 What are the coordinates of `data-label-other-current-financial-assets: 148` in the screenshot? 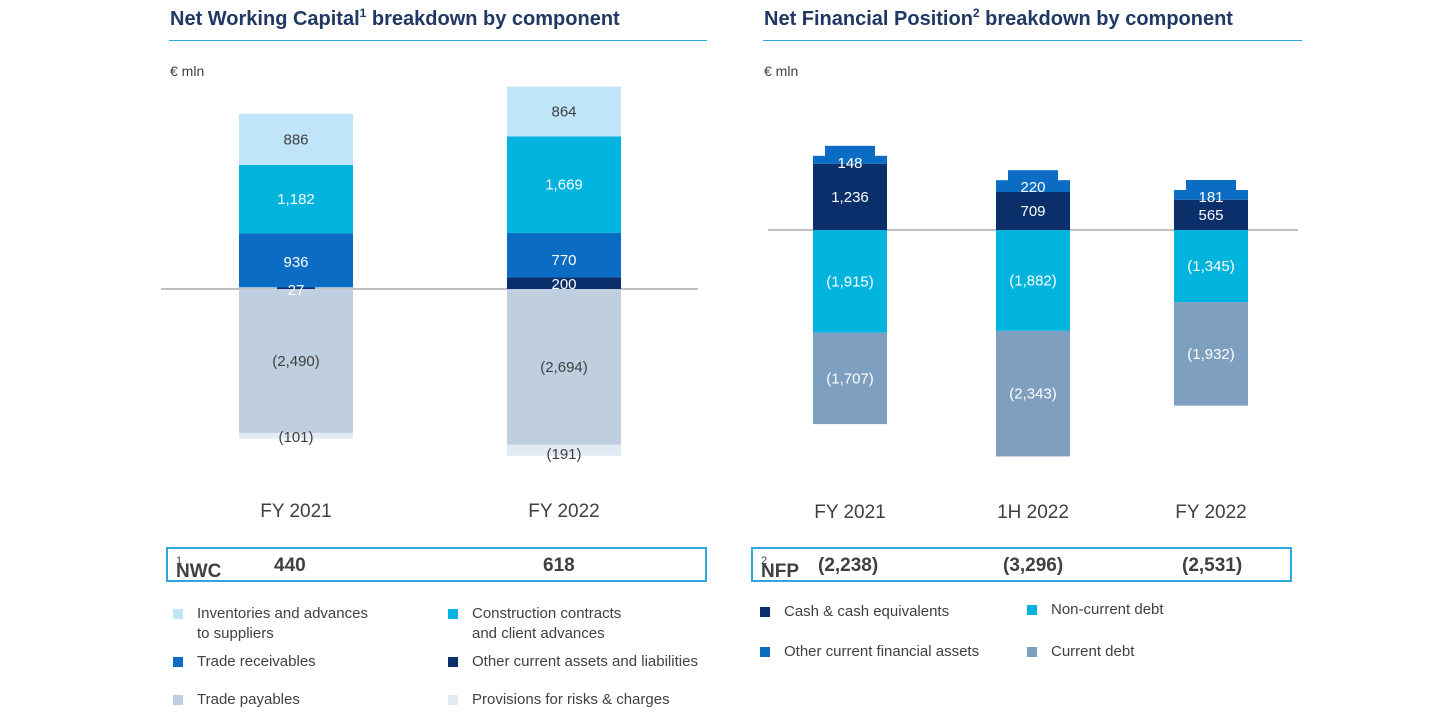 It's located at (849, 163).